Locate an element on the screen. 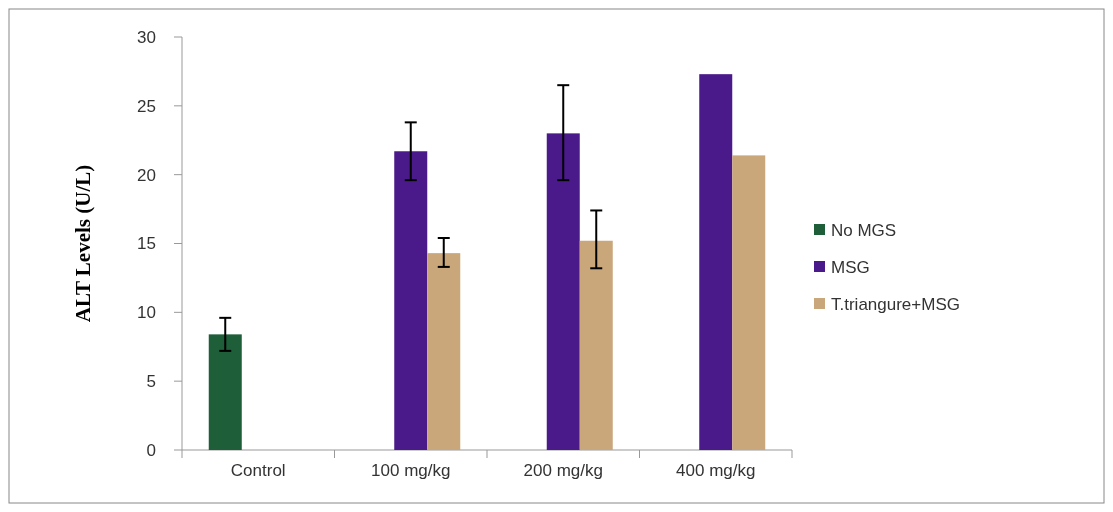 The height and width of the screenshot is (512, 1113). y-tick-label: 5 is located at coordinates (151, 382).